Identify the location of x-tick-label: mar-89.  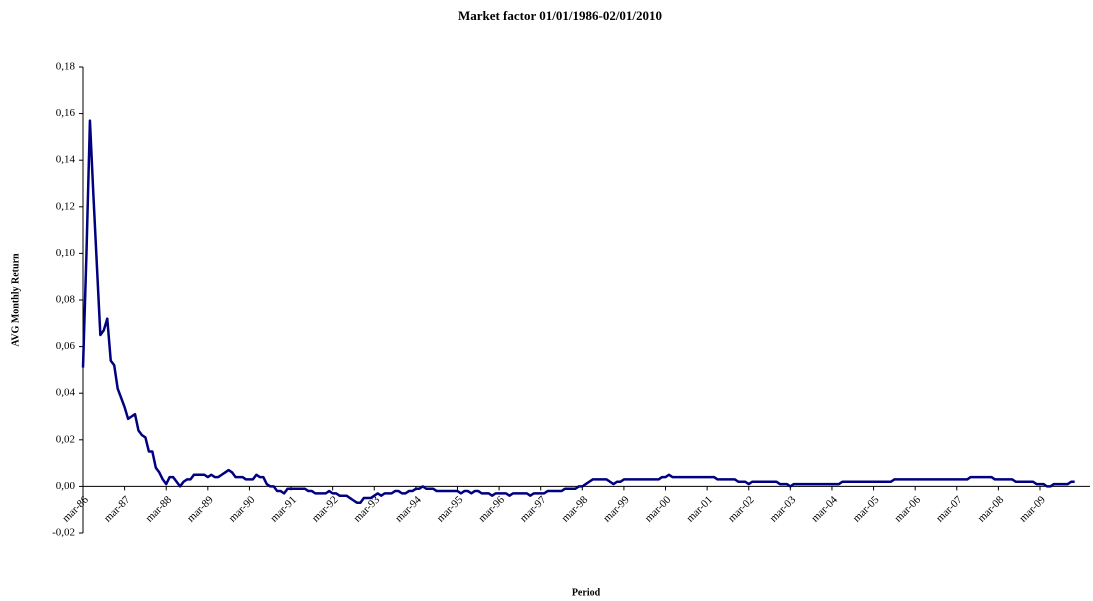
(200, 508).